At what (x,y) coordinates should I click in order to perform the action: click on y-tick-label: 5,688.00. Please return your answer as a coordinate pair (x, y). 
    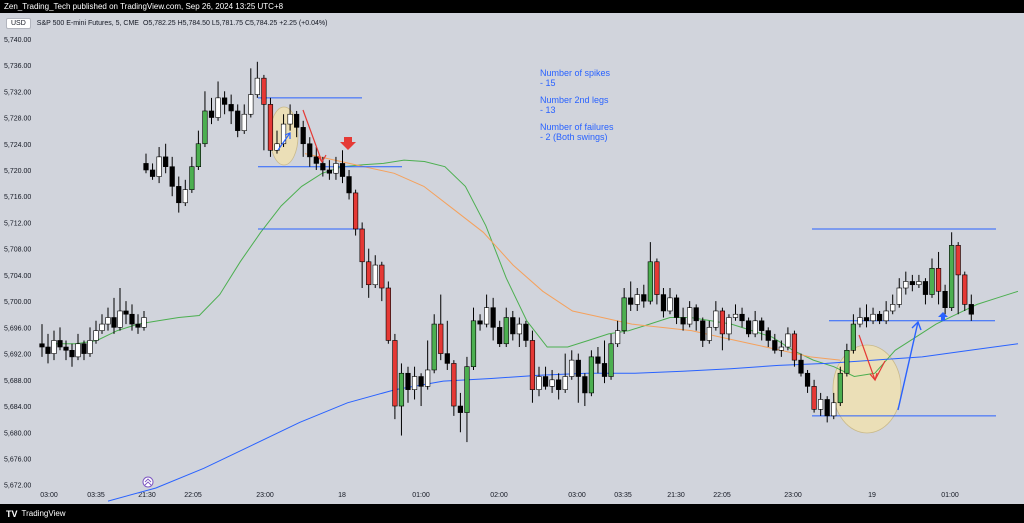
    Looking at the image, I should click on (17, 381).